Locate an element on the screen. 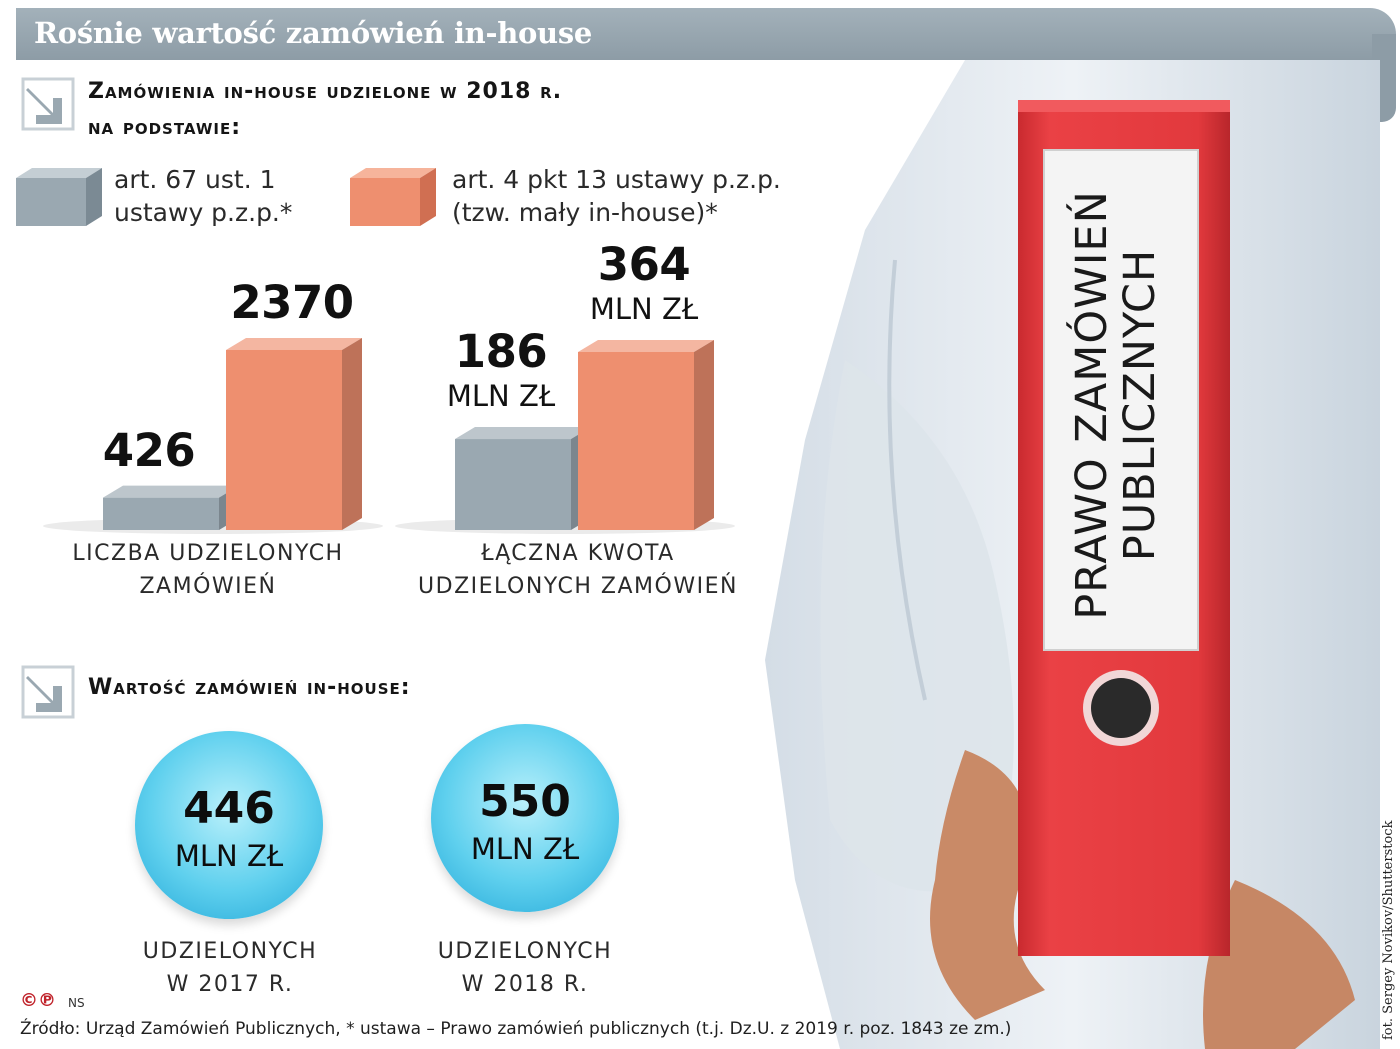 This screenshot has height=1049, width=1400. circle-value: 446 is located at coordinates (229, 808).